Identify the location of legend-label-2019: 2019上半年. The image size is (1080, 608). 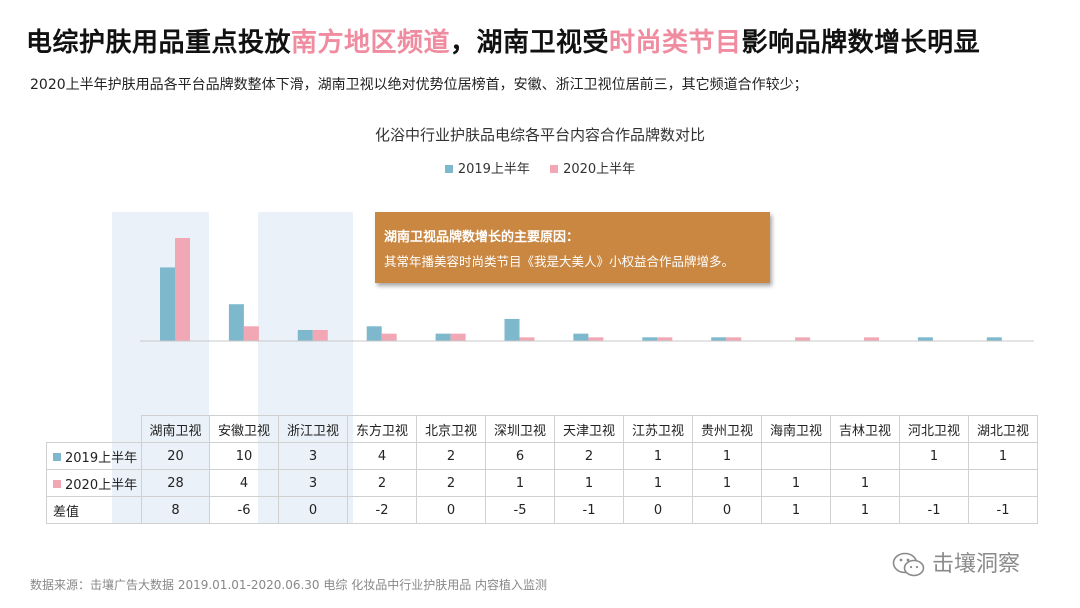
(493, 169).